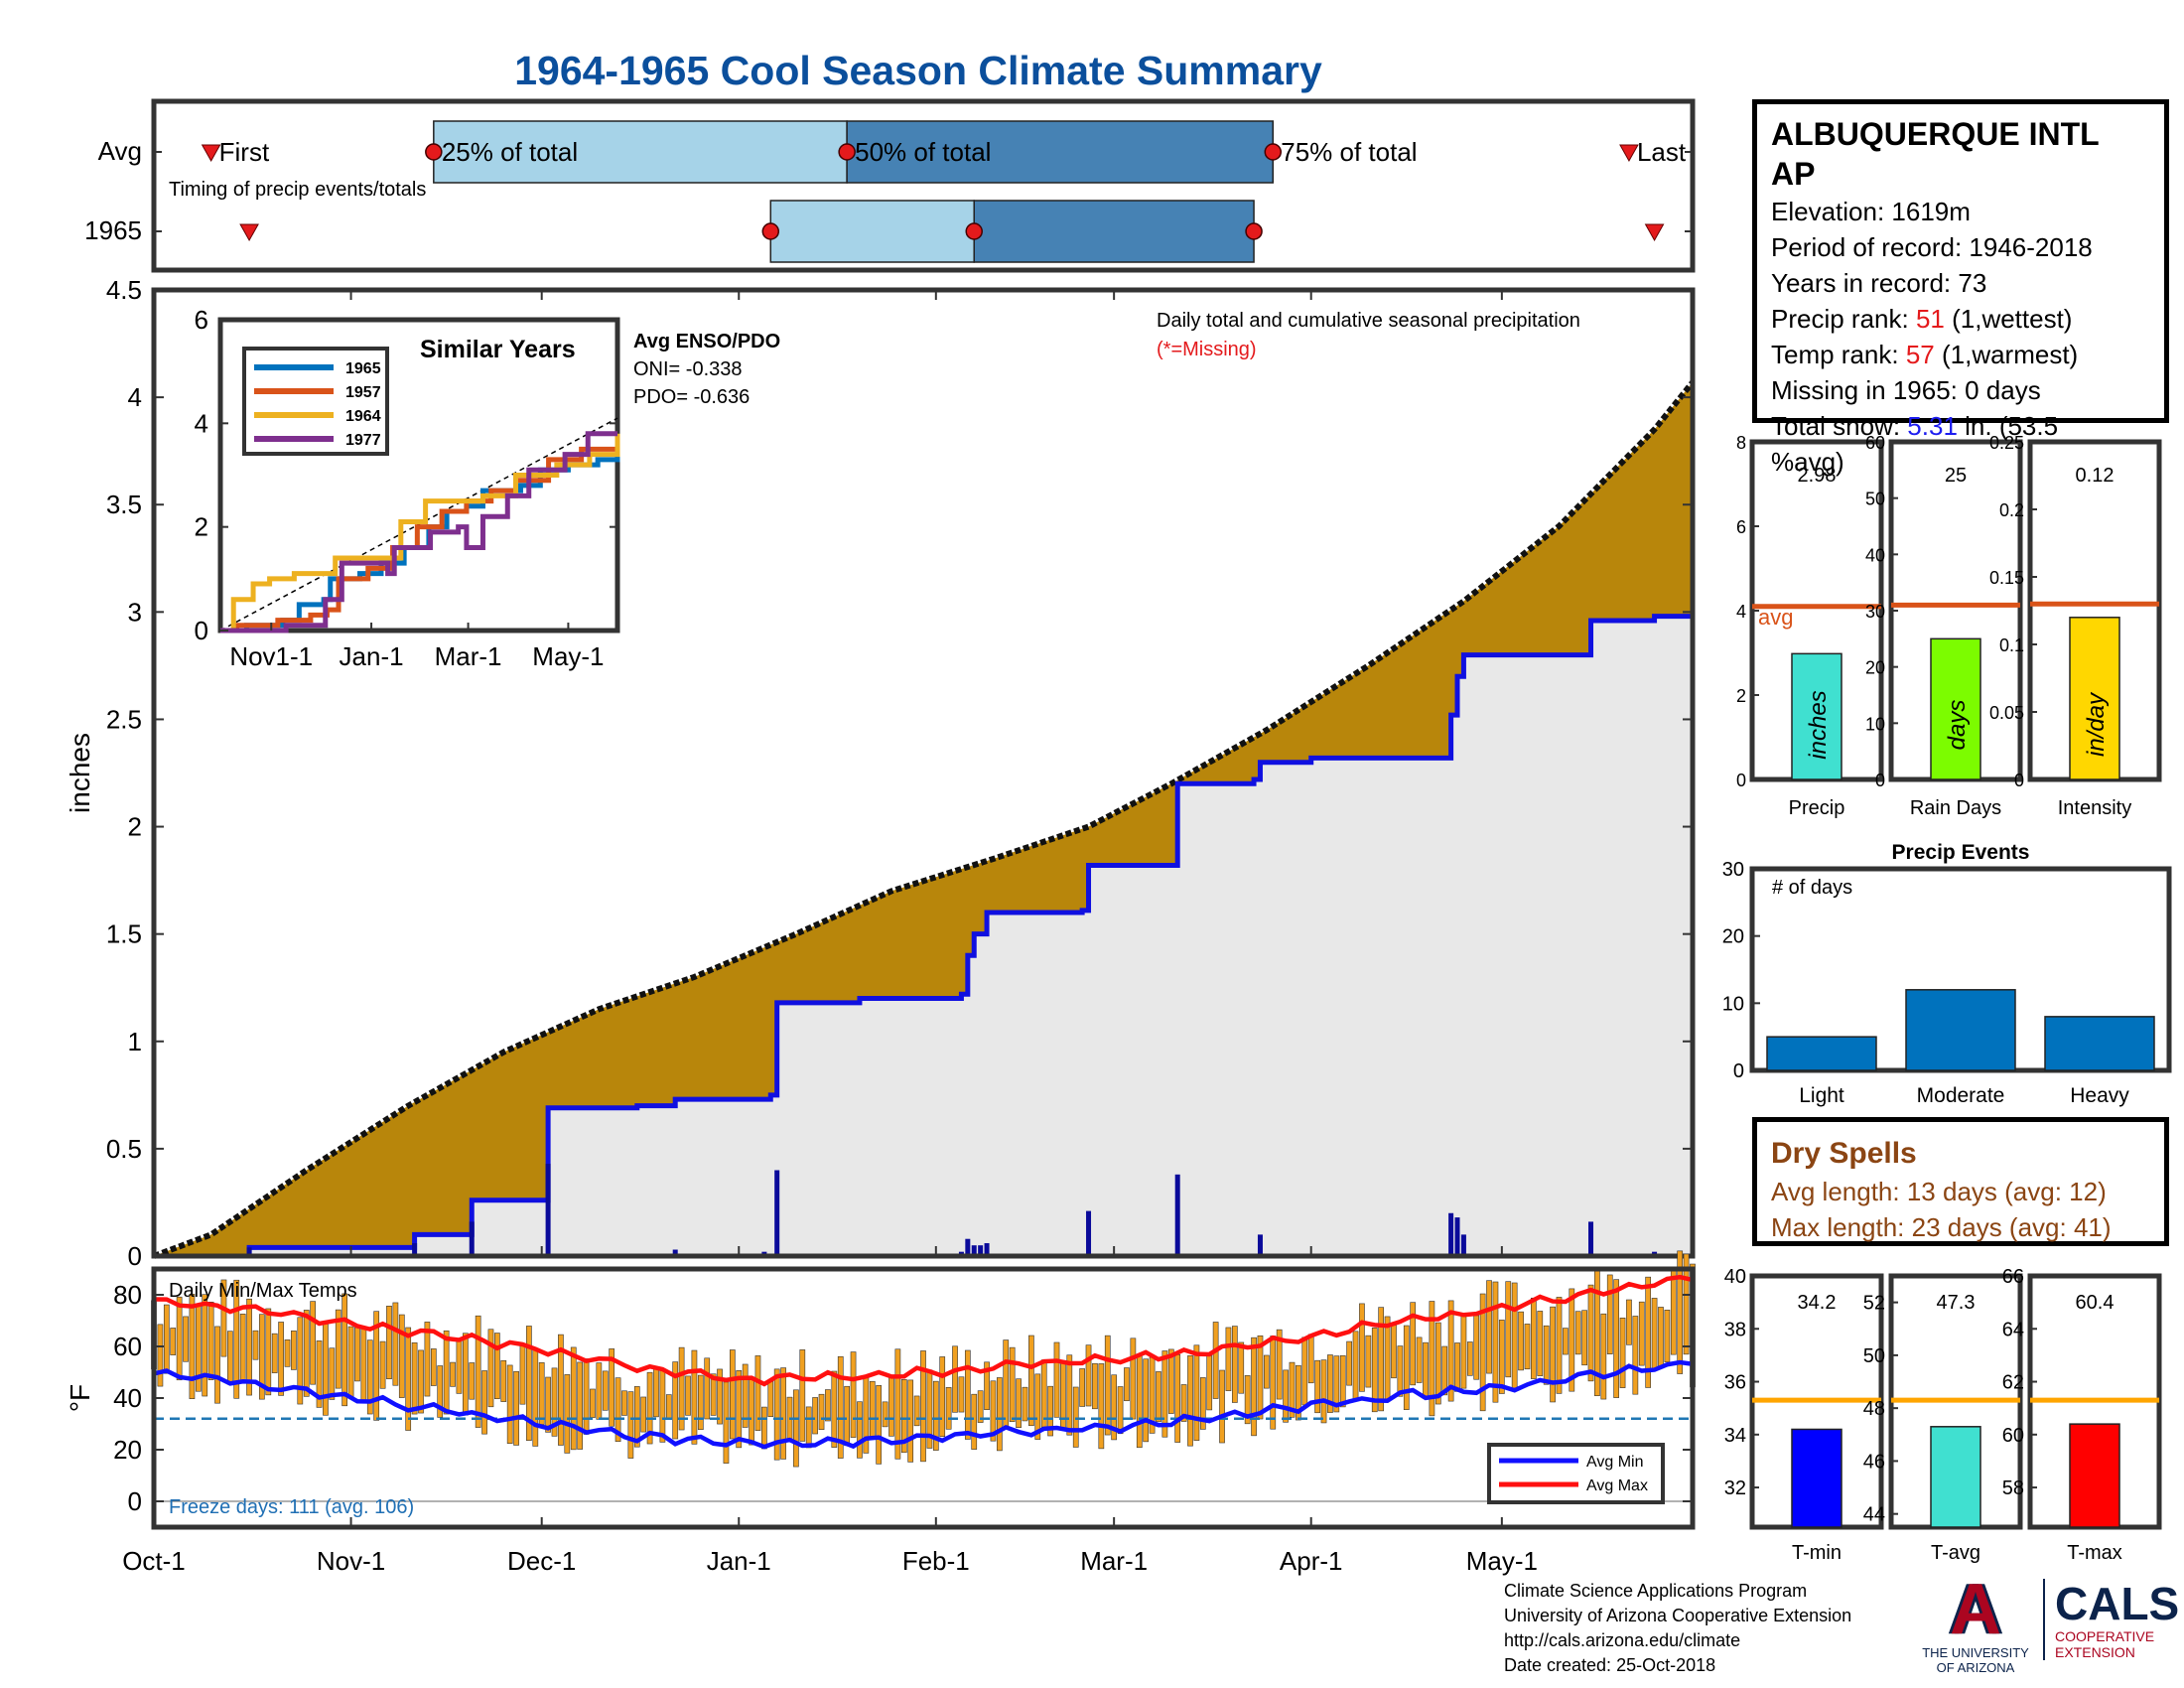 The image size is (2184, 1688). What do you see at coordinates (1960, 1030) in the screenshot?
I see `precip-event-bar` at bounding box center [1960, 1030].